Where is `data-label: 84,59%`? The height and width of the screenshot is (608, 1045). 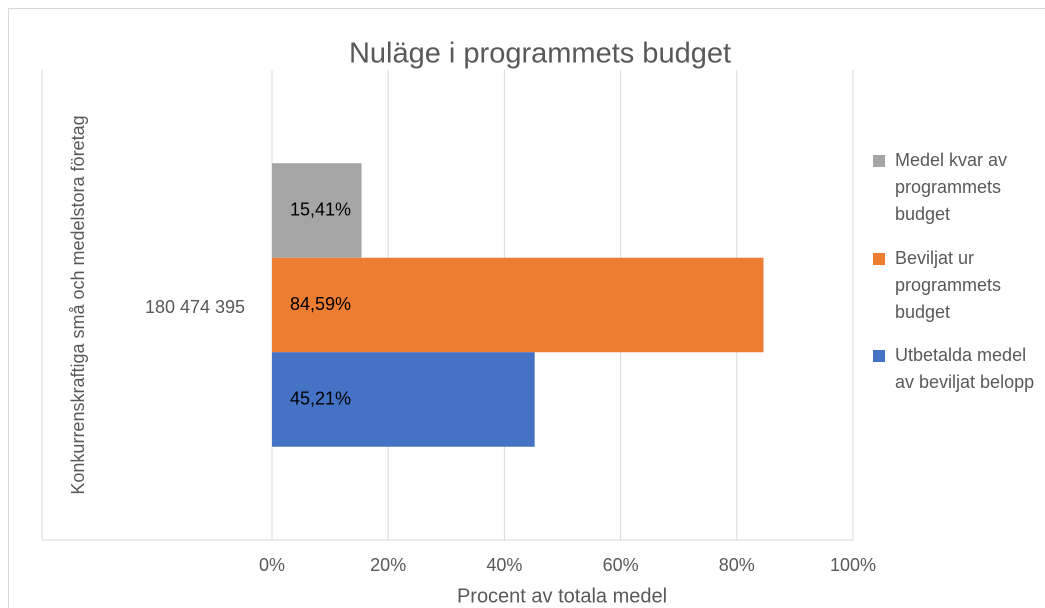 data-label: 84,59% is located at coordinates (320, 304).